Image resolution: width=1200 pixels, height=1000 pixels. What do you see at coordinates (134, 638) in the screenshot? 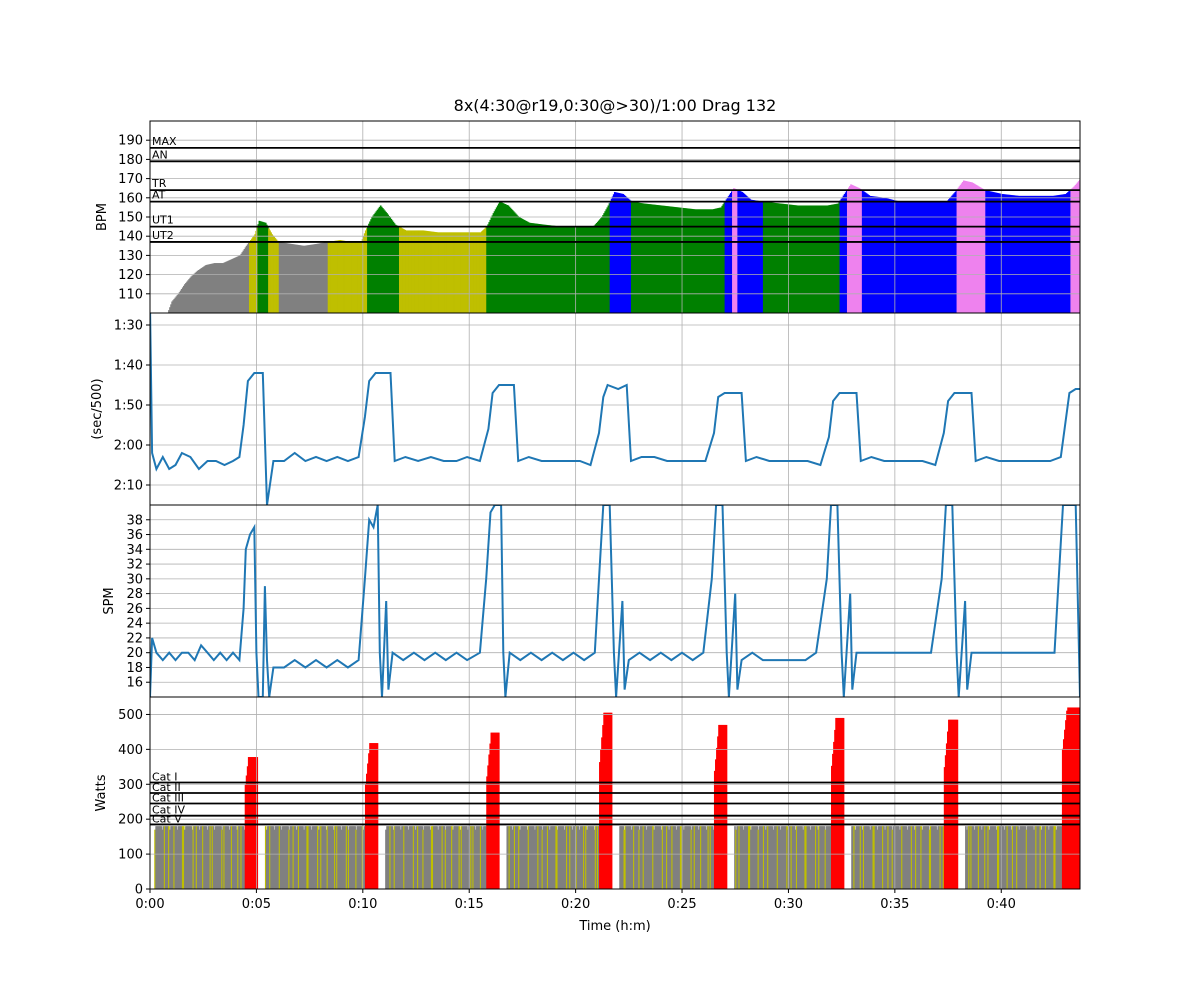
I see `y-tick-label: 22` at bounding box center [134, 638].